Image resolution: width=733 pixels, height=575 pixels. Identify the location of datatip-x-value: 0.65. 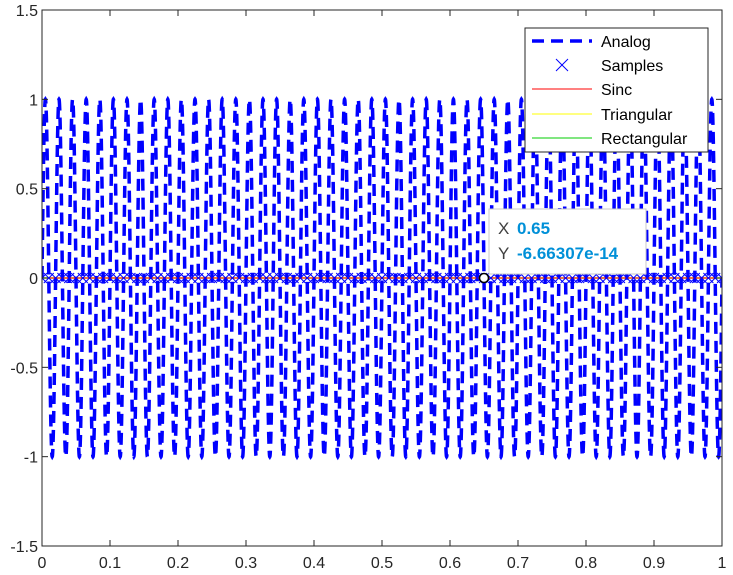
(533, 228).